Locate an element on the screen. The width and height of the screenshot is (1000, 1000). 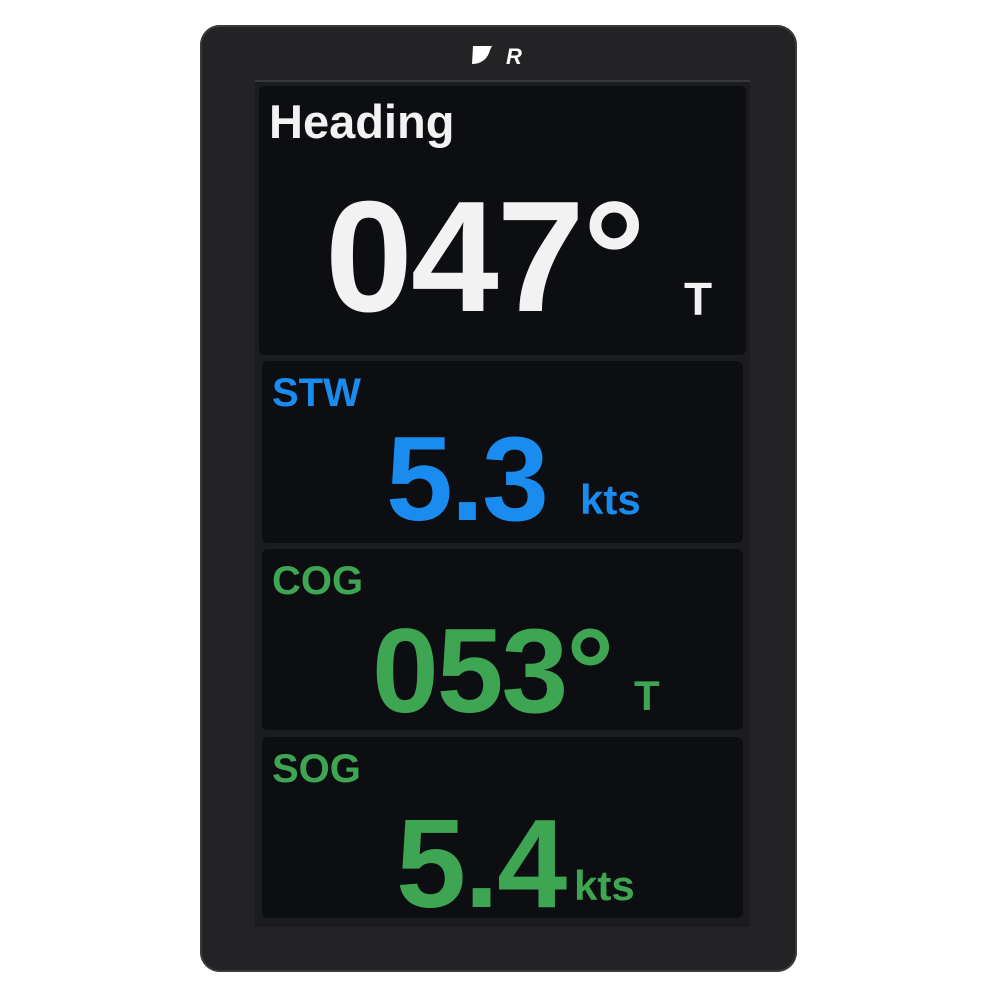
stw-label: STW is located at coordinates (316, 393).